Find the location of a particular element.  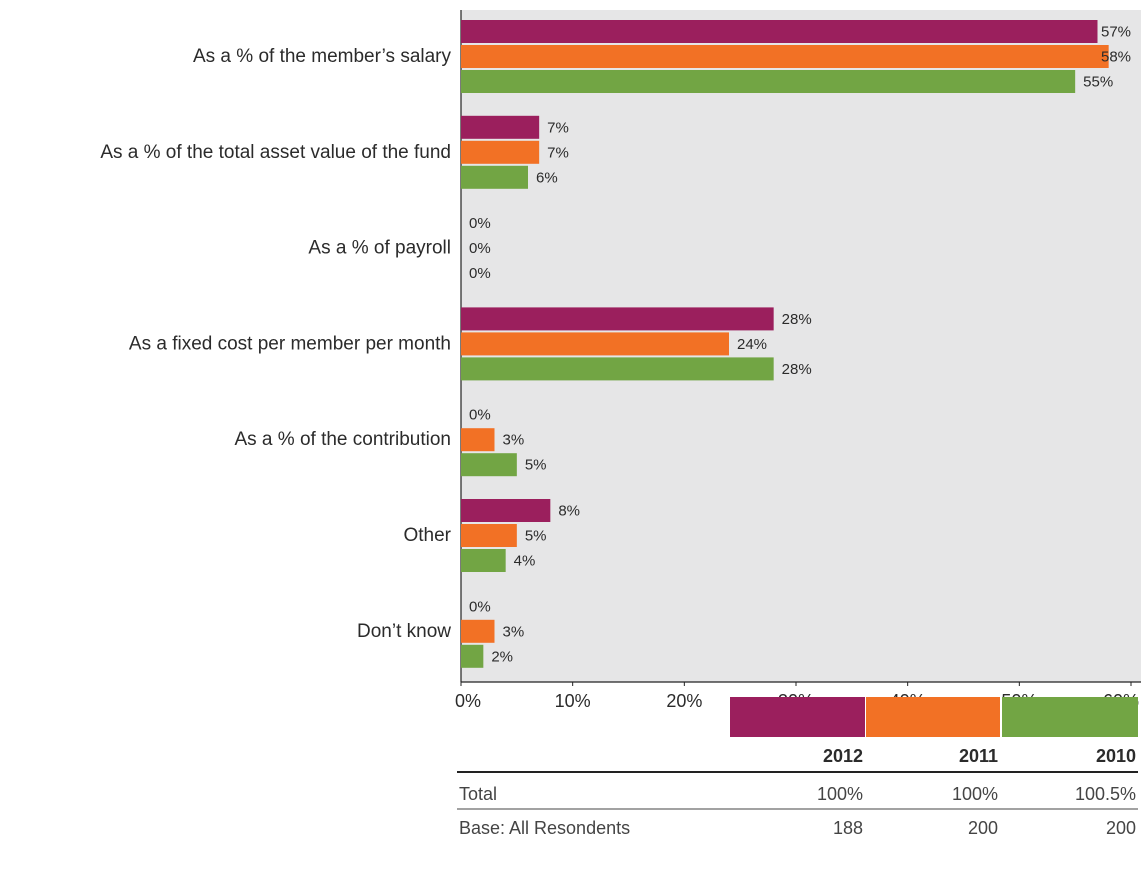

value-label: 4% is located at coordinates (525, 560).